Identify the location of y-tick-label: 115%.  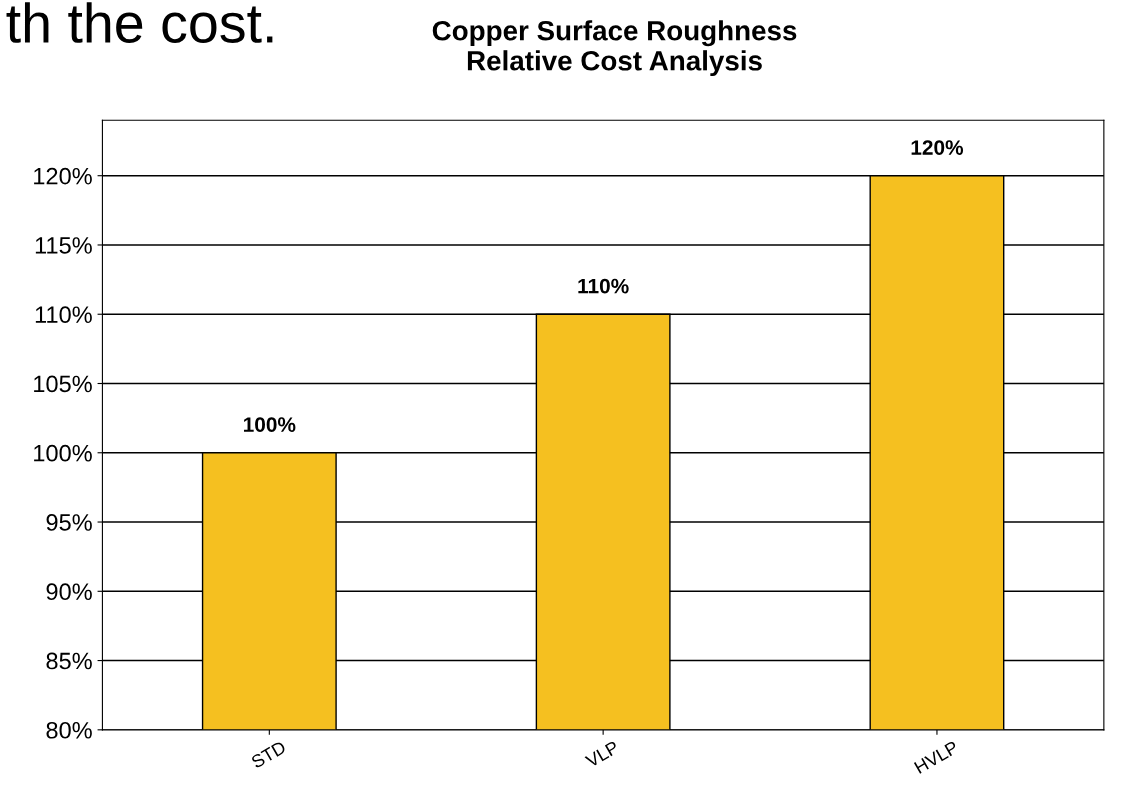
(63, 245).